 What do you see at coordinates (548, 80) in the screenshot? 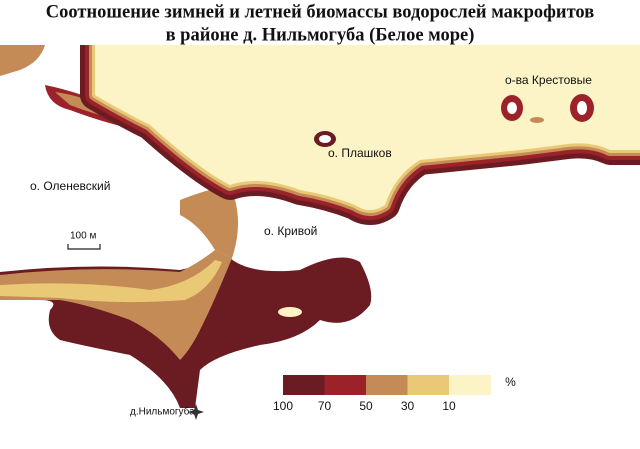
I see `place-label: о-ва Крестовые` at bounding box center [548, 80].